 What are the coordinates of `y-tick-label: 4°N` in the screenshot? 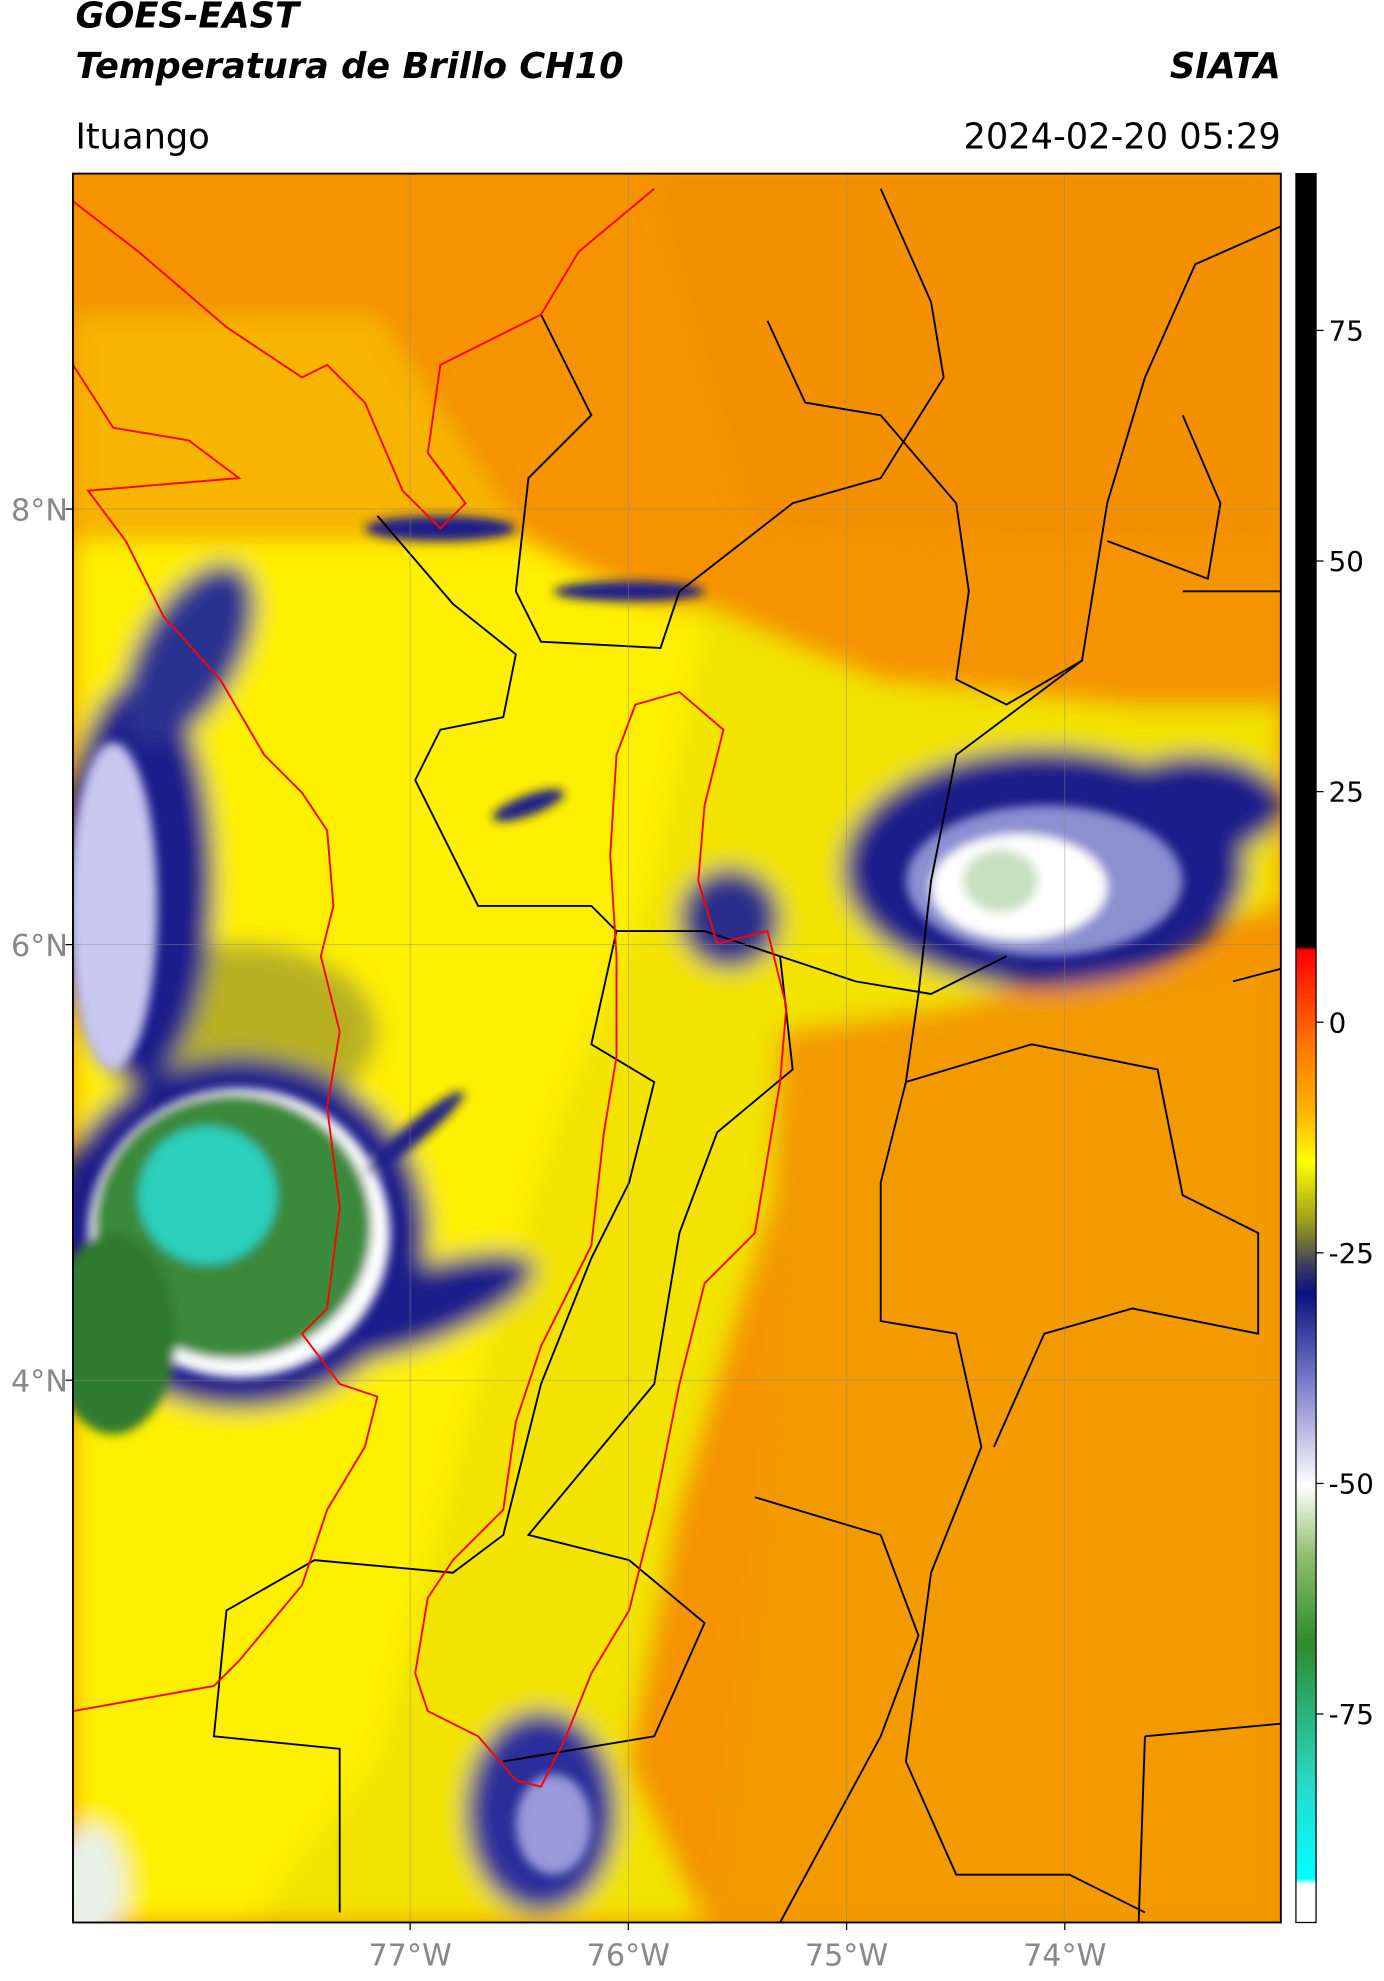 It's located at (39, 1382).